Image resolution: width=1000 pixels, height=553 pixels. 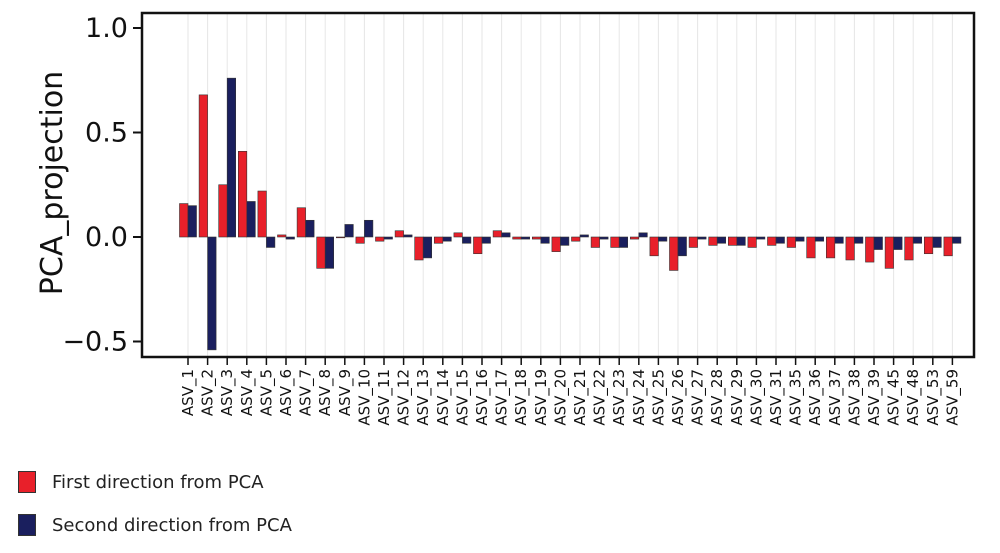 I want to click on x-tick-label: ASV_19, so click(x=541, y=397).